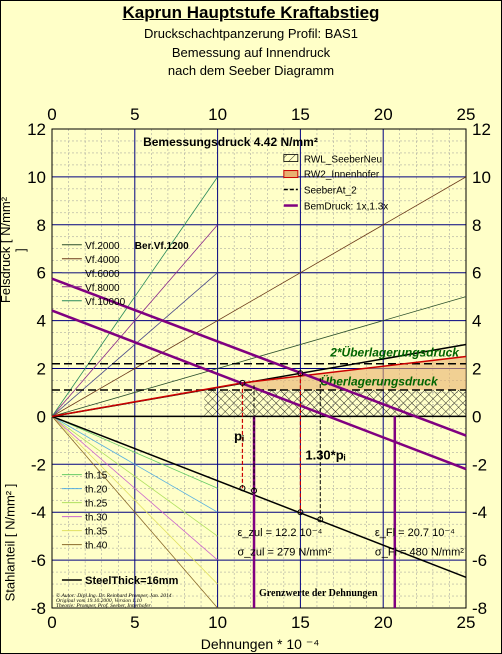 The image size is (502, 654). I want to click on legend-th-item: th.35, so click(96, 532).